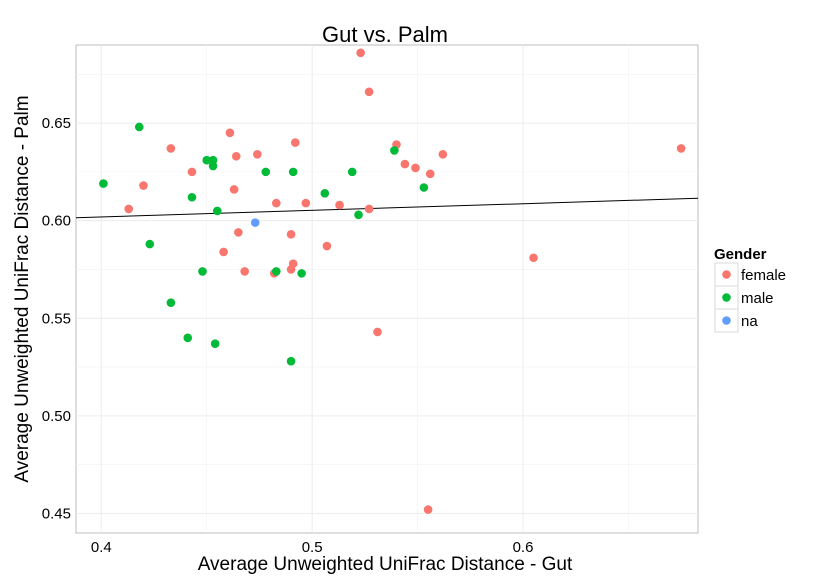  Describe the element at coordinates (255, 222) in the screenshot. I see `data-point-na` at that location.